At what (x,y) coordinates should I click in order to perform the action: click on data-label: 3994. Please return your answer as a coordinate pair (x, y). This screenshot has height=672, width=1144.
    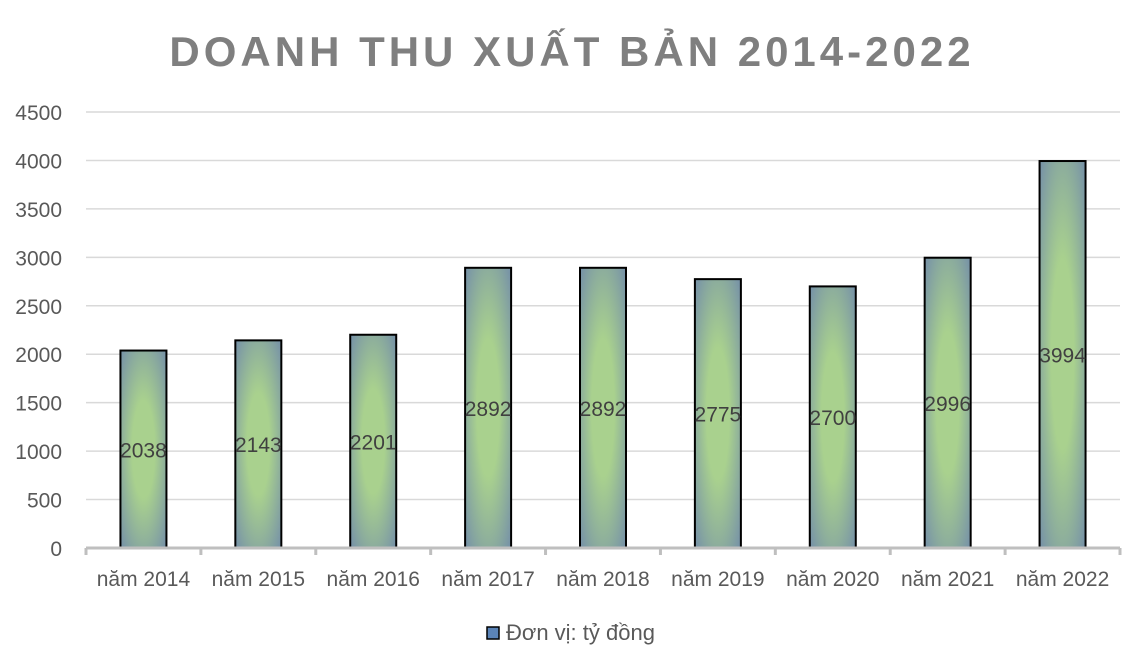
    Looking at the image, I should click on (1062, 356).